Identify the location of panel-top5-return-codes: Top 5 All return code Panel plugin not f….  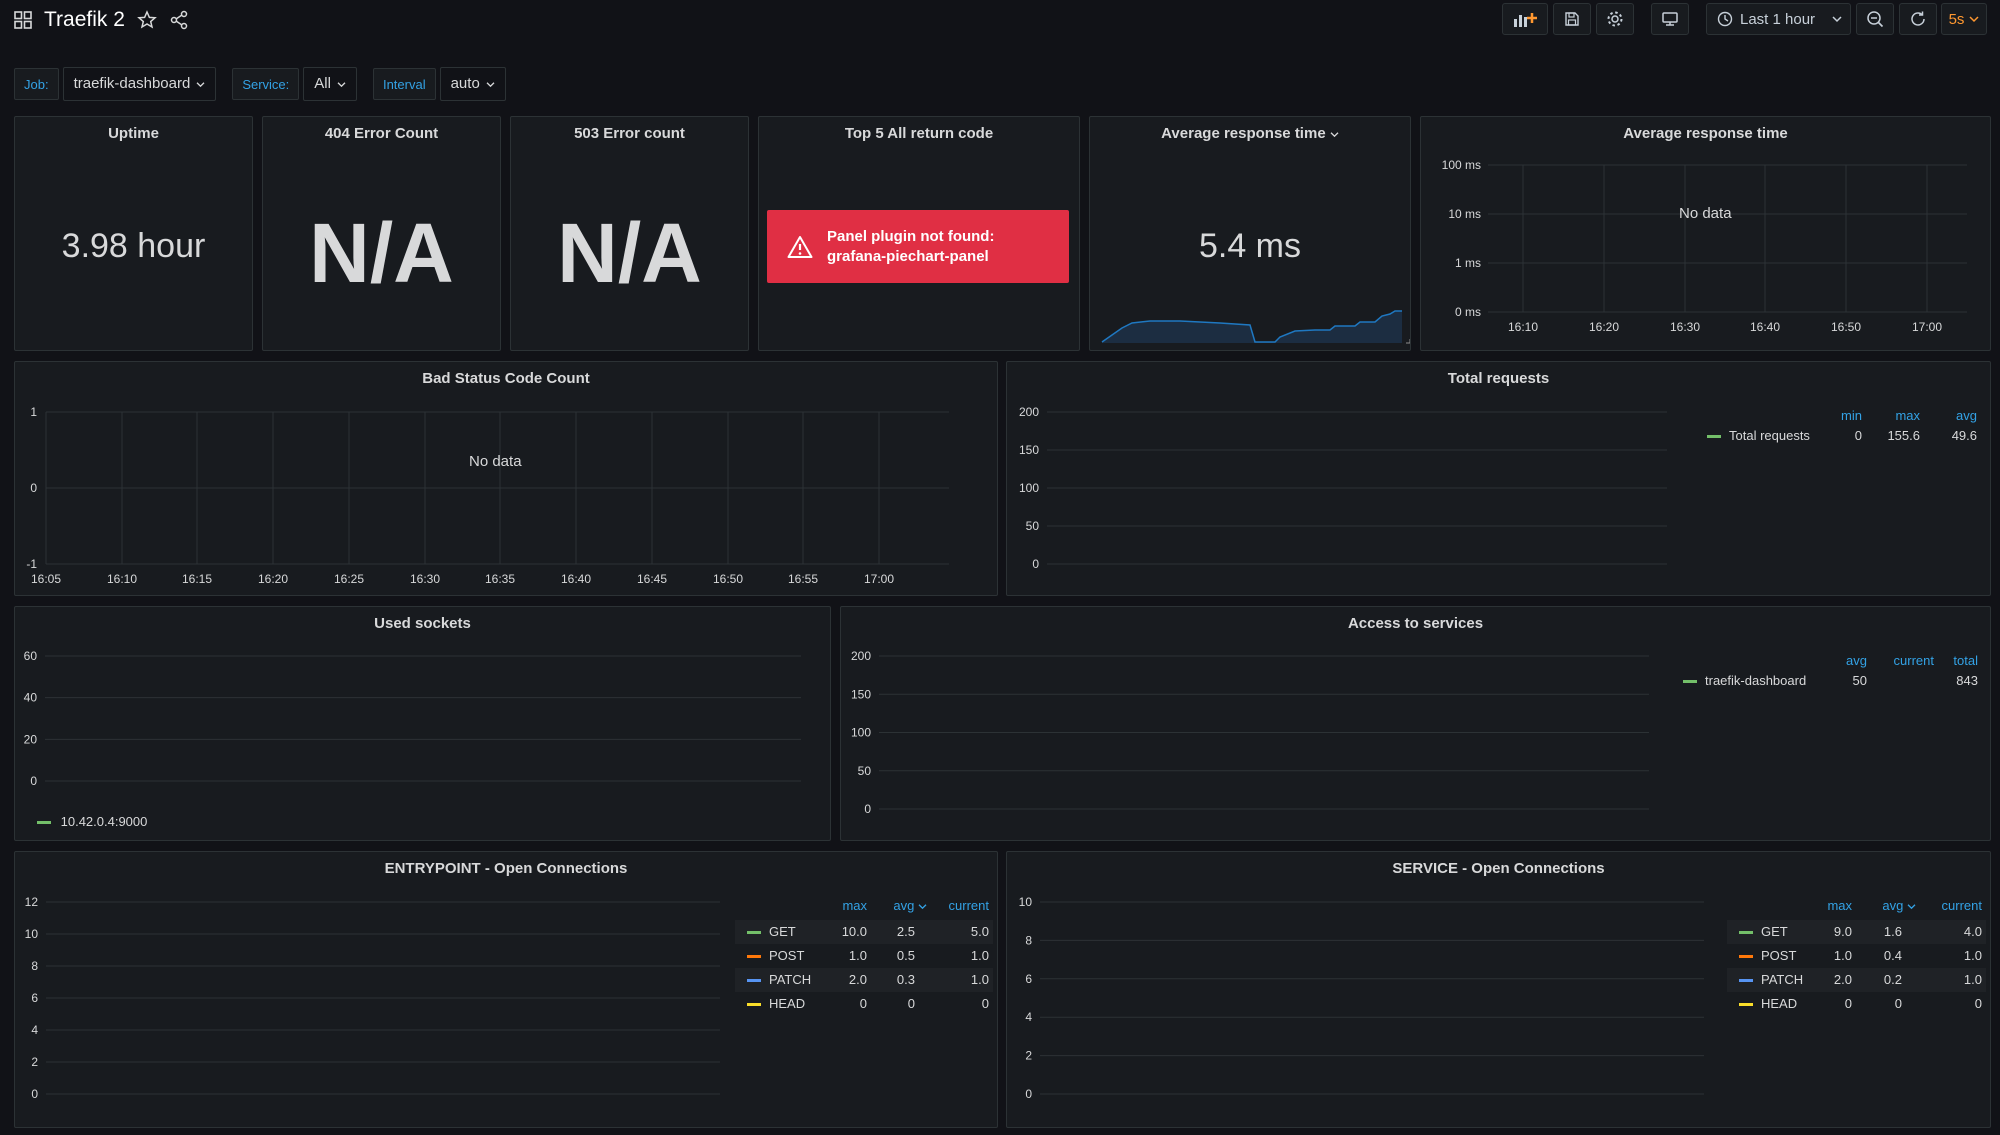
(919, 233).